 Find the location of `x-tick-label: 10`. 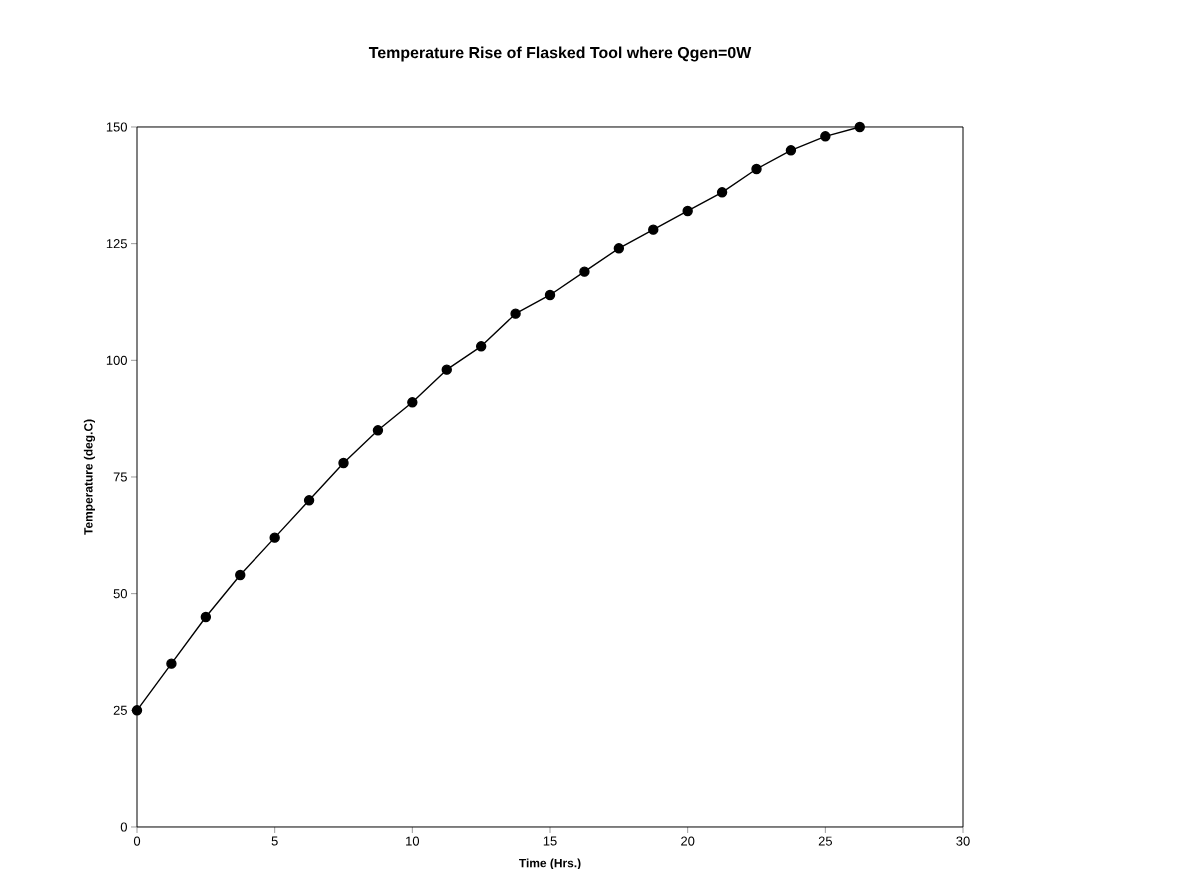

x-tick-label: 10 is located at coordinates (413, 841).